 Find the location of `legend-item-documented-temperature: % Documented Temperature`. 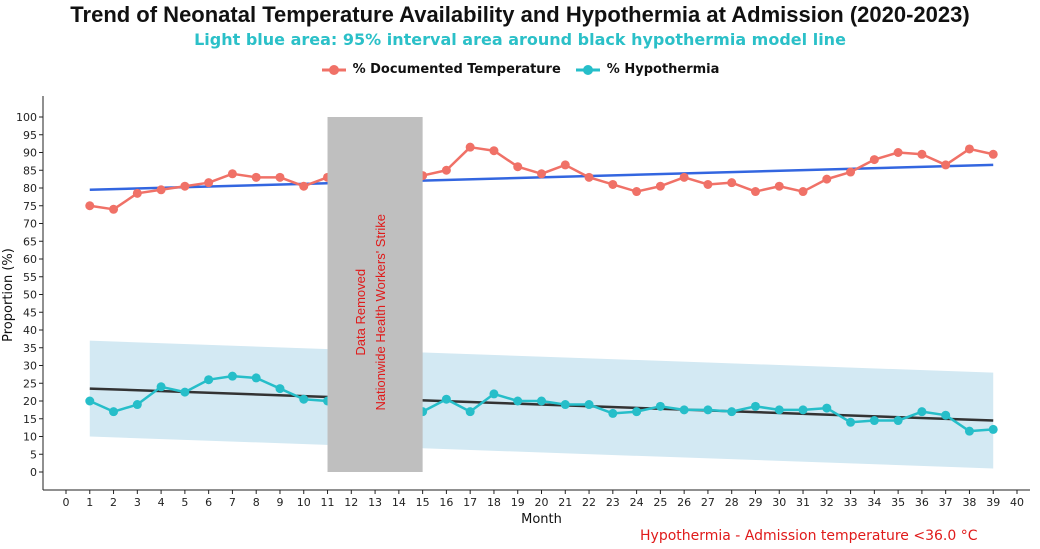

legend-item-documented-temperature: % Documented Temperature is located at coordinates (441, 69).